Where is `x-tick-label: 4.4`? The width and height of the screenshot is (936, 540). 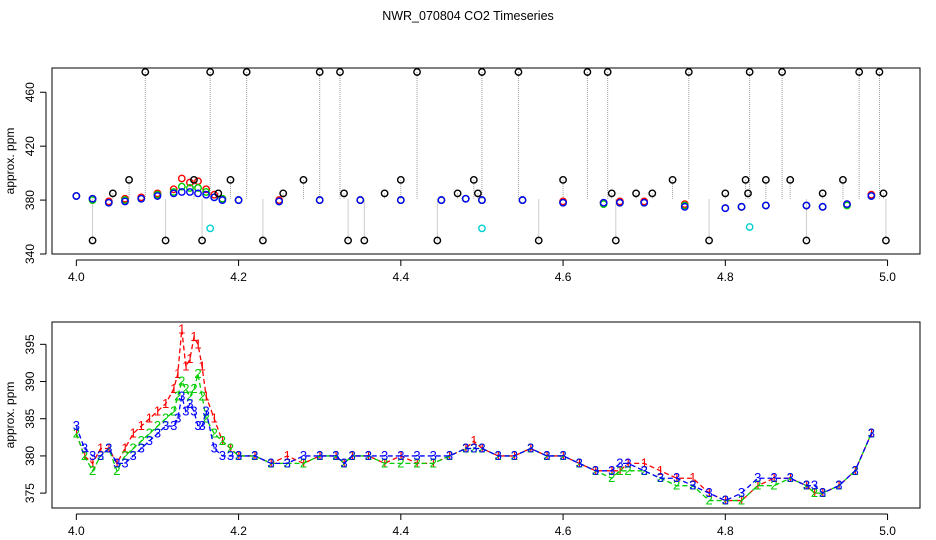
x-tick-label: 4.4 is located at coordinates (400, 277).